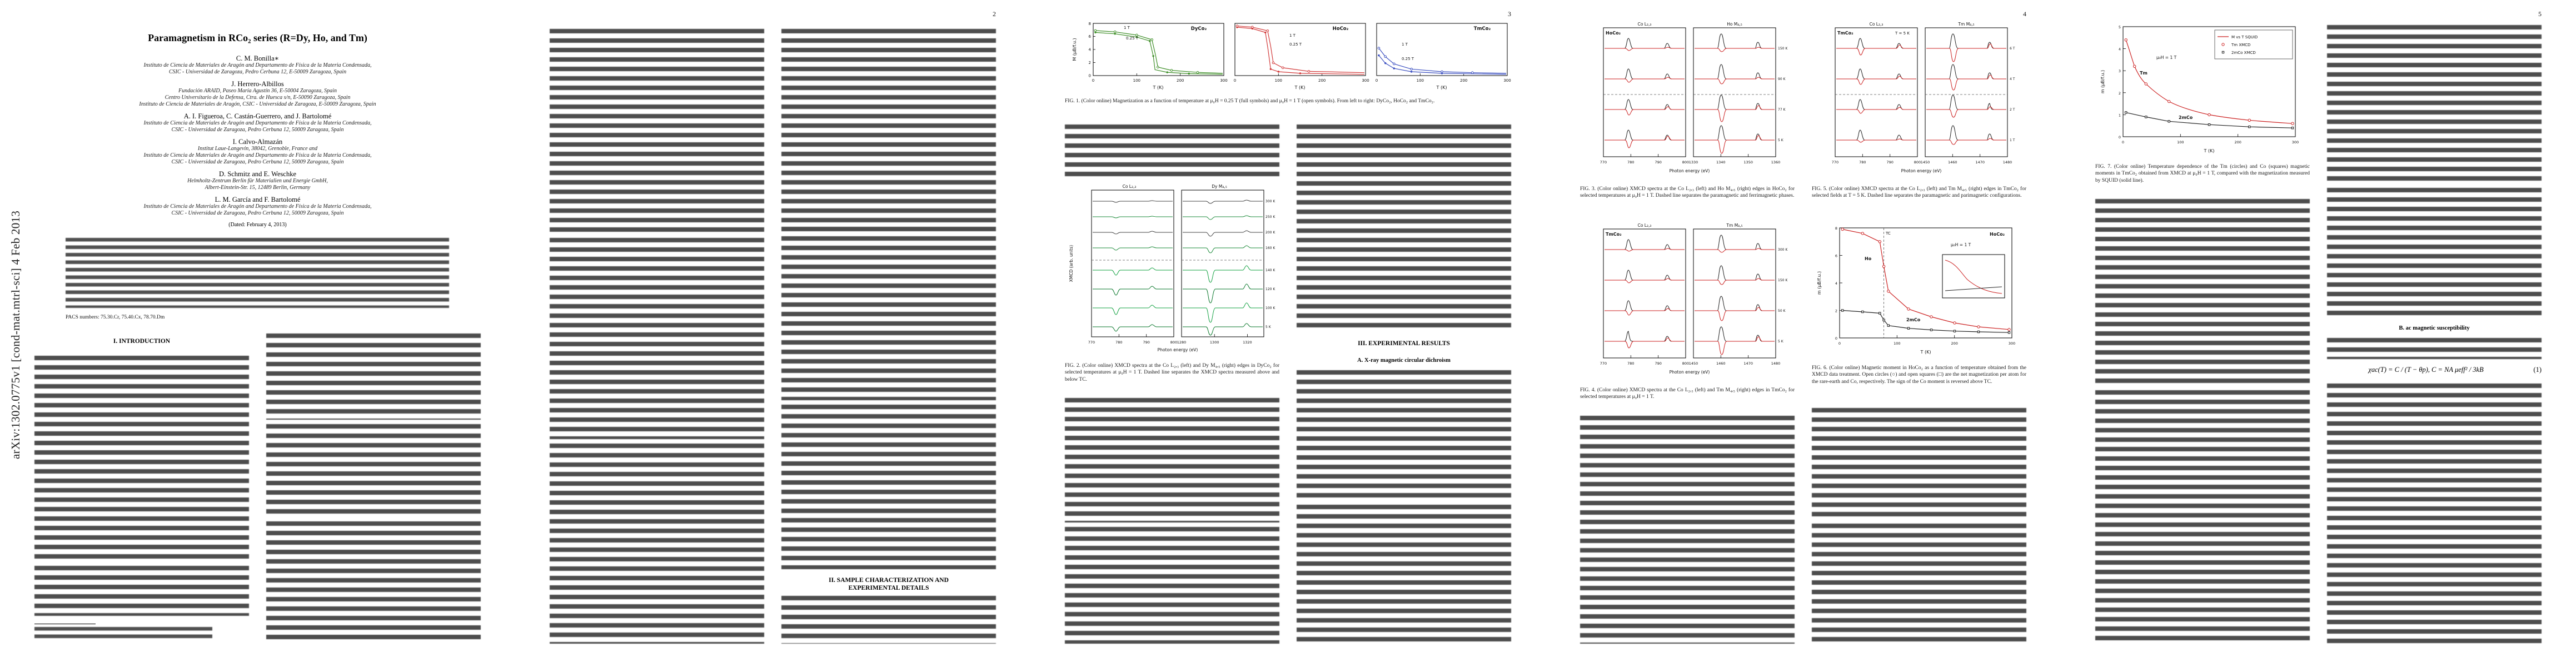  Describe the element at coordinates (1721, 363) in the screenshot. I see `svg-text: 1460` at that location.